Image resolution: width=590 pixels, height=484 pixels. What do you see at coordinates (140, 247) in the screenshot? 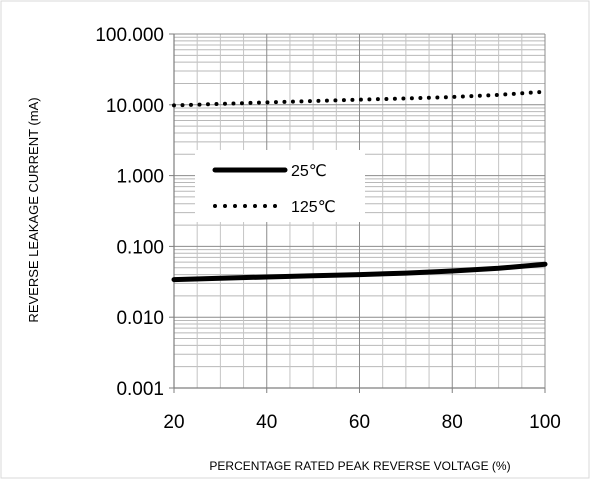
I see `y-tick-label: 0.100` at bounding box center [140, 247].